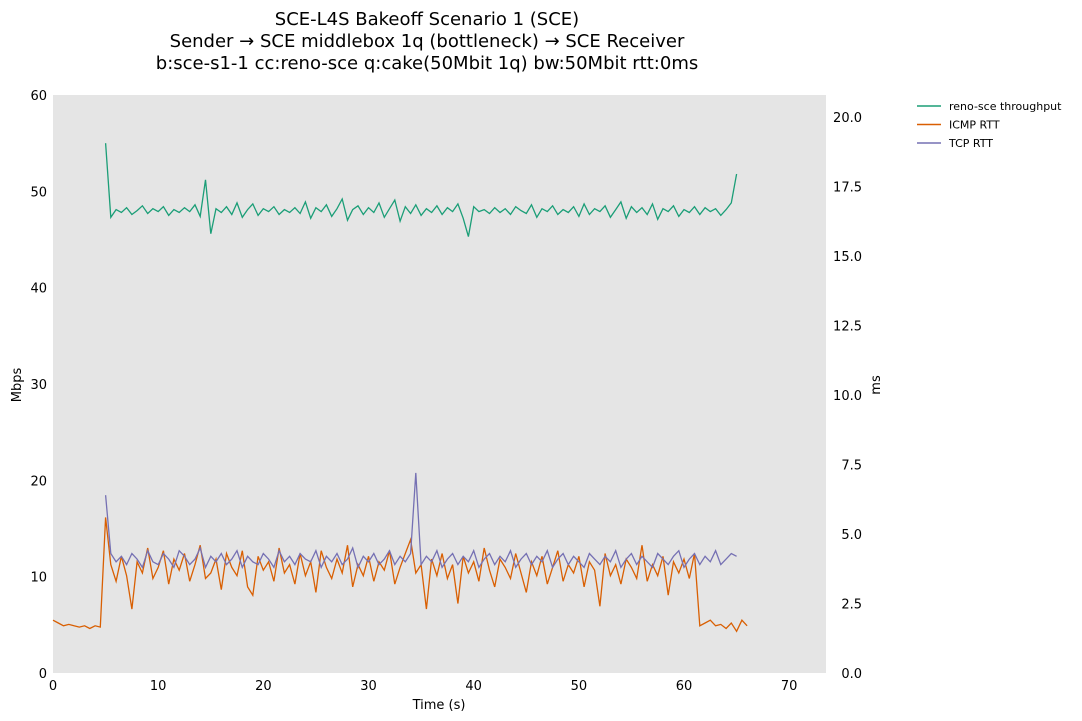  I want to click on legend-entry: ICMP RTT, so click(974, 125).